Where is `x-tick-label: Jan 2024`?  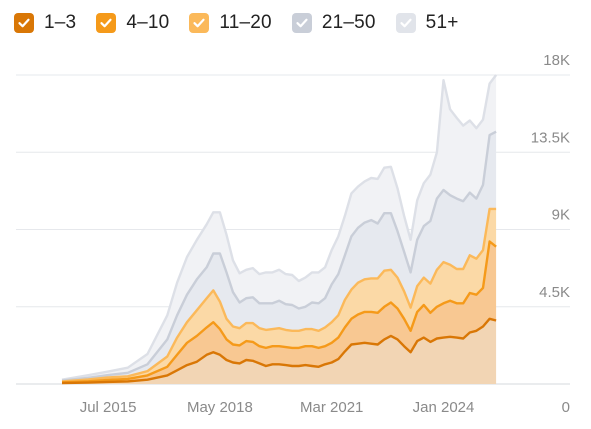
x-tick-label: Jan 2024 is located at coordinates (444, 407).